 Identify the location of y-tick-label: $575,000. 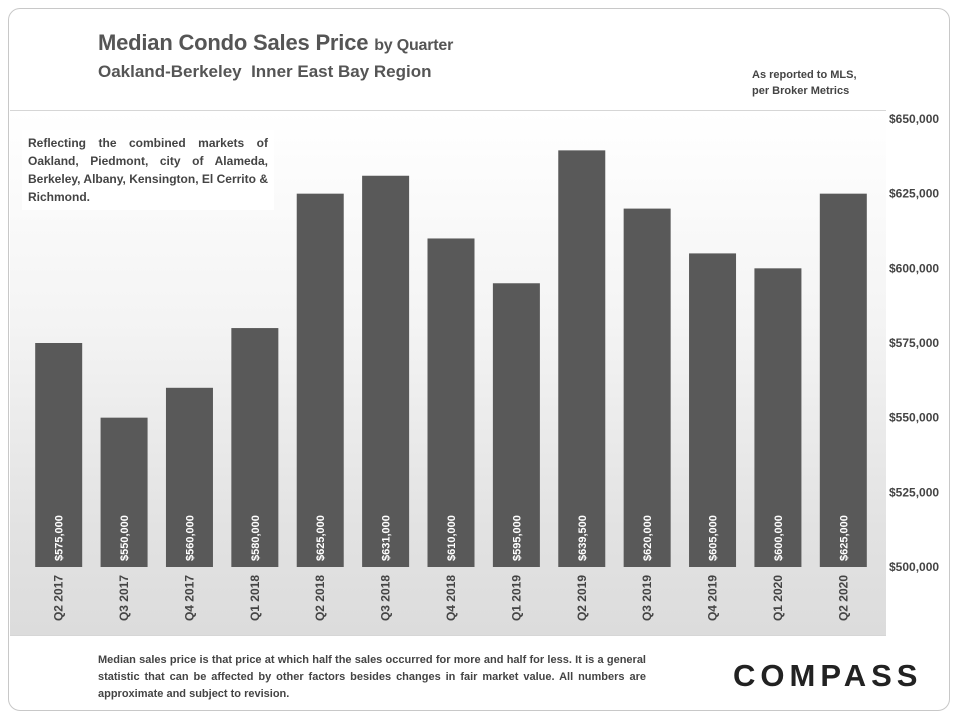
(914, 343).